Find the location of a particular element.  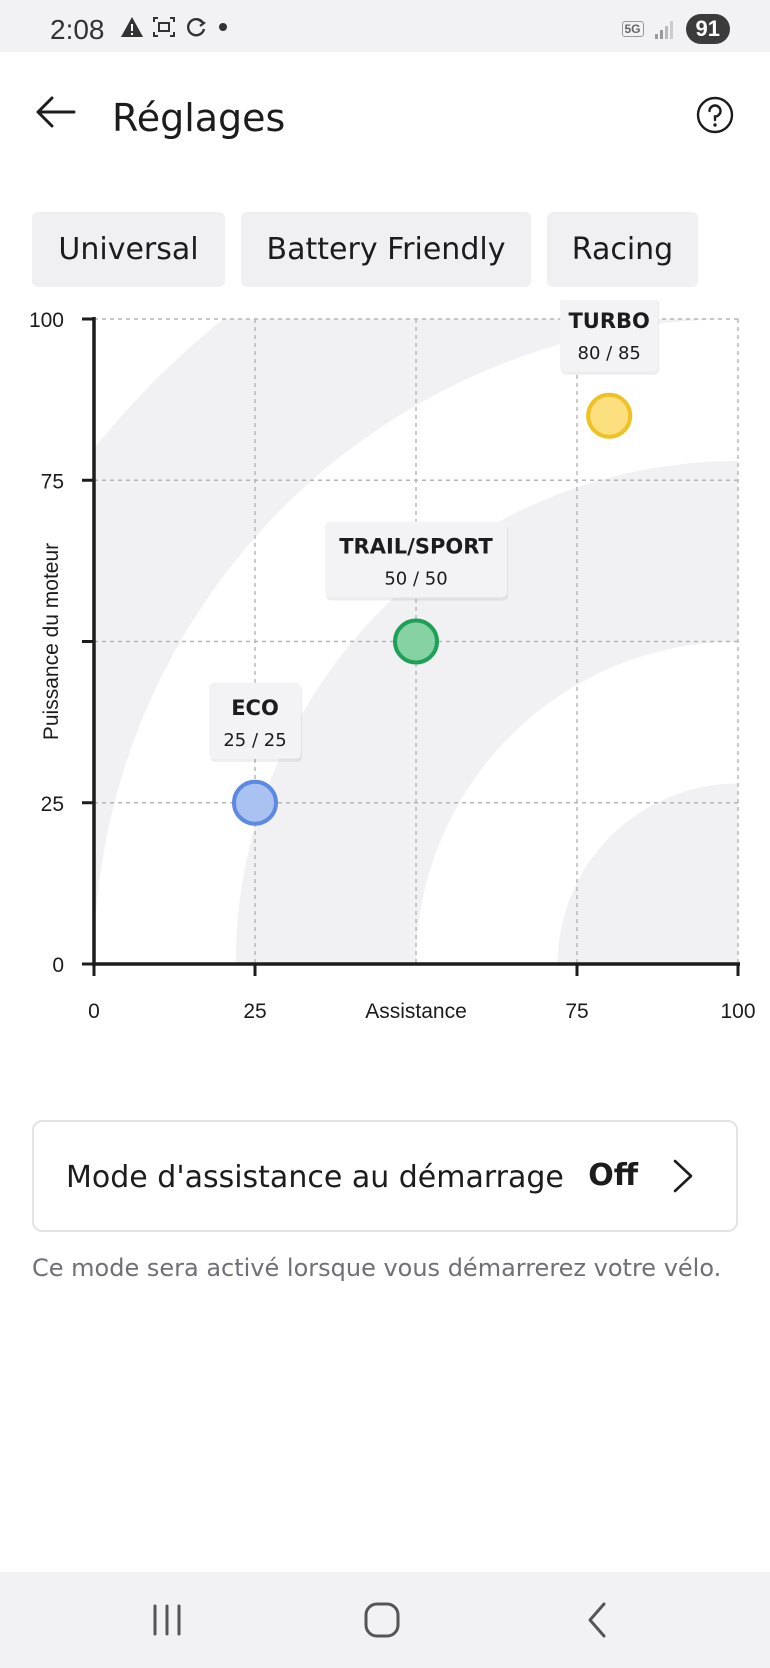

tab-racing: Racing is located at coordinates (622, 249).